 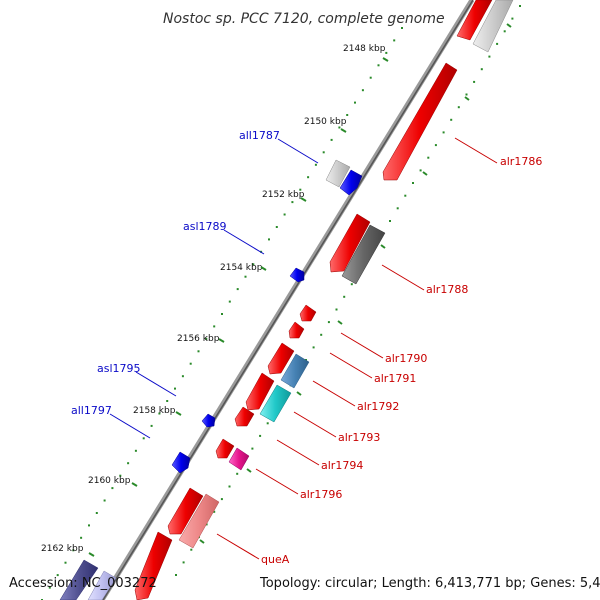 What do you see at coordinates (153, 565) in the screenshot?
I see `gene-bottom-arrow` at bounding box center [153, 565].